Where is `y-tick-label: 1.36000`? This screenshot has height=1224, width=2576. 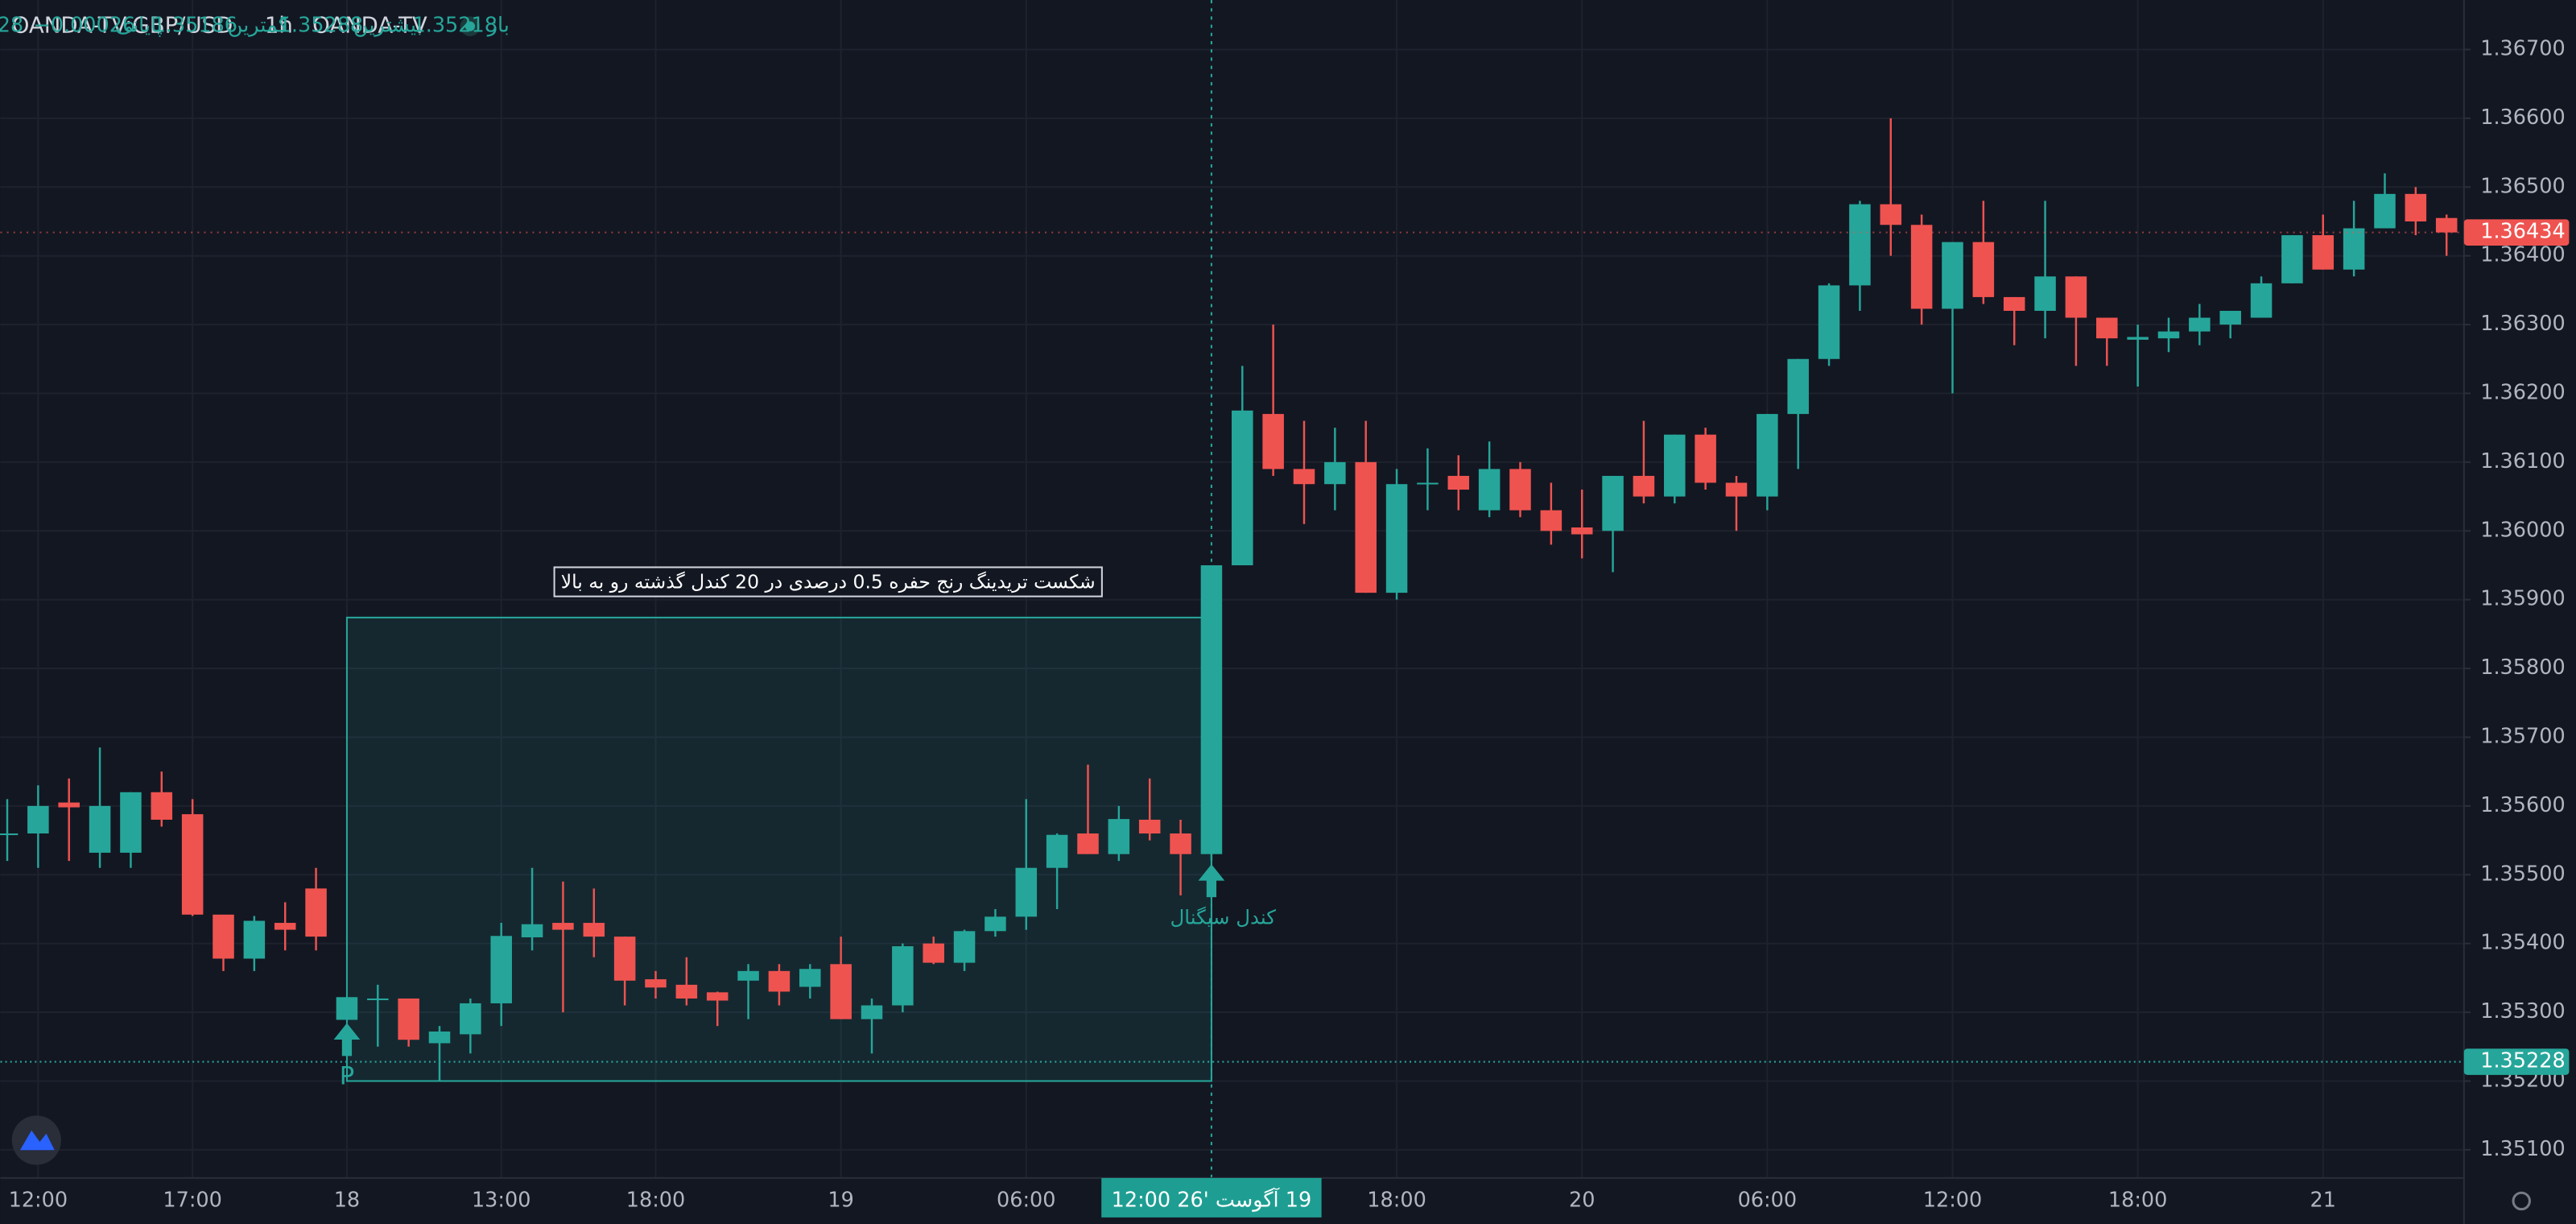
y-tick-label: 1.36000 is located at coordinates (2522, 530).